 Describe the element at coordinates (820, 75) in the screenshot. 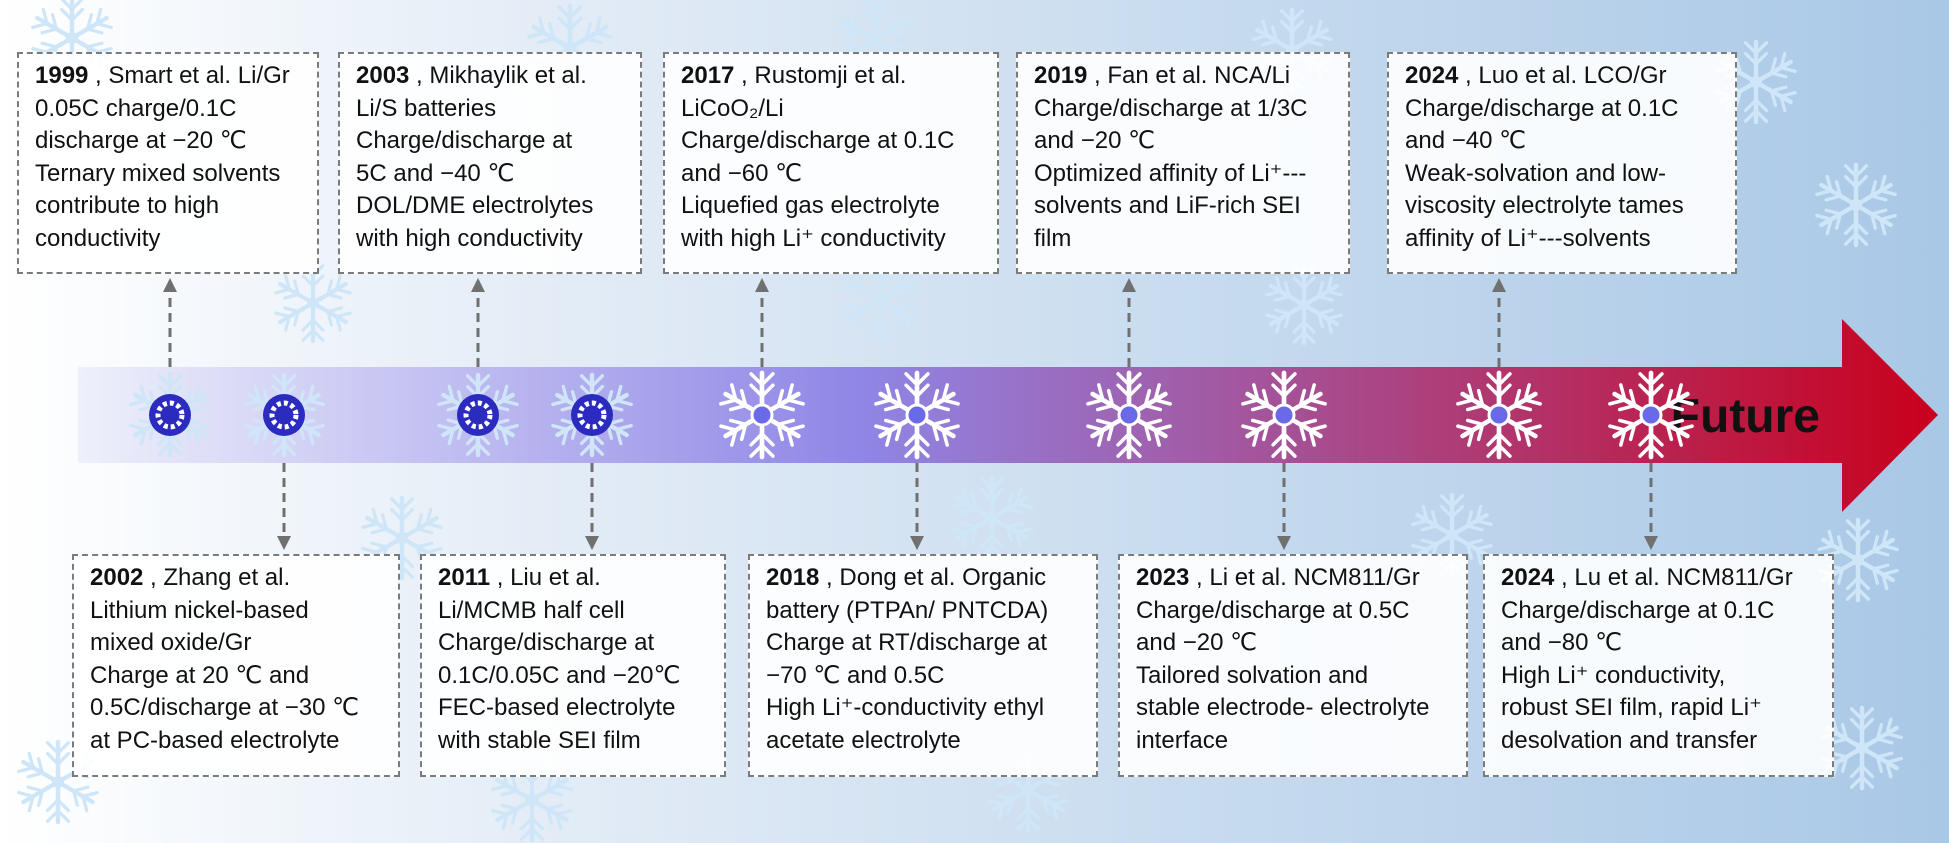

I see `milestone-title: , Rustomji et al.` at that location.